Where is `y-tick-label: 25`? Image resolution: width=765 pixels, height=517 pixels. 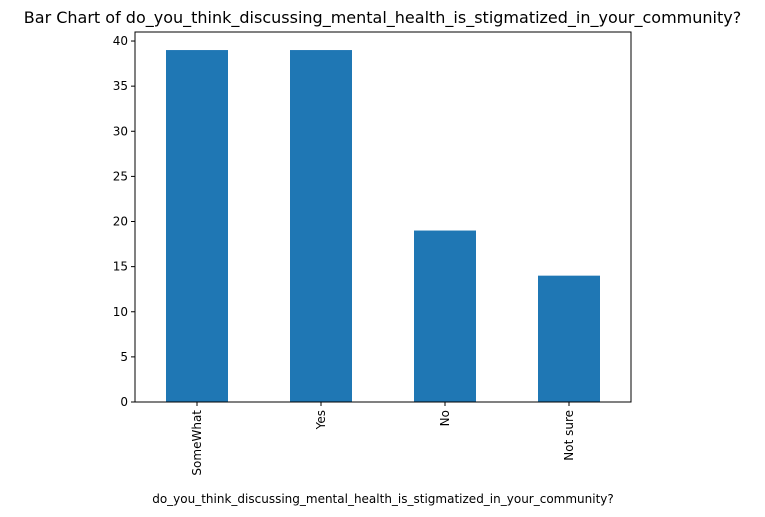 y-tick-label: 25 is located at coordinates (120, 176).